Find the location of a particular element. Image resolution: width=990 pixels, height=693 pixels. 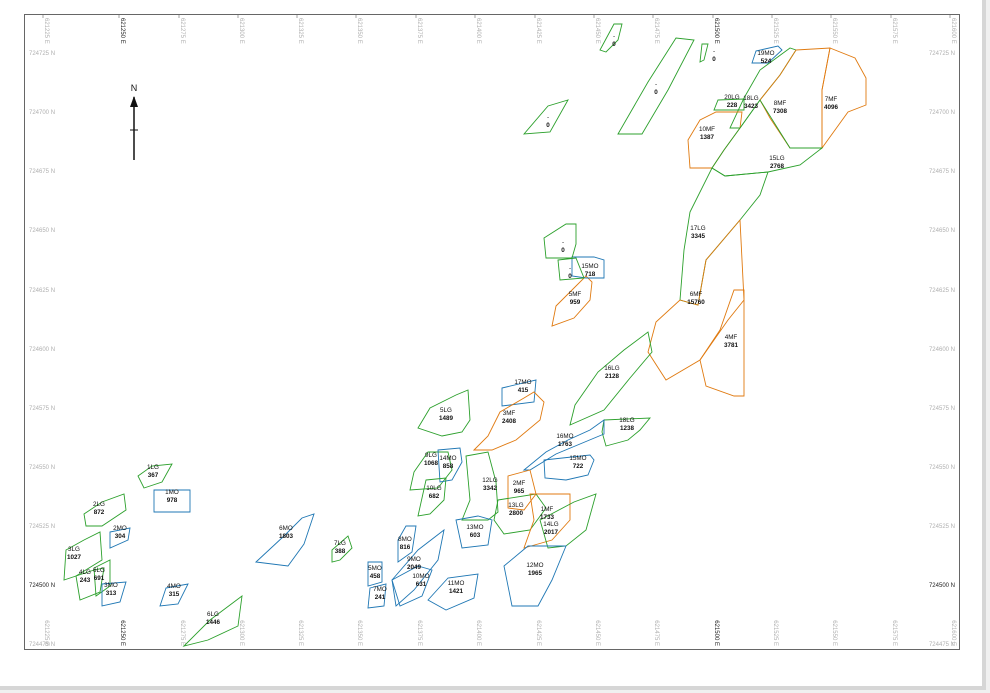

block-id-label: 8MO is located at coordinates (405, 539).